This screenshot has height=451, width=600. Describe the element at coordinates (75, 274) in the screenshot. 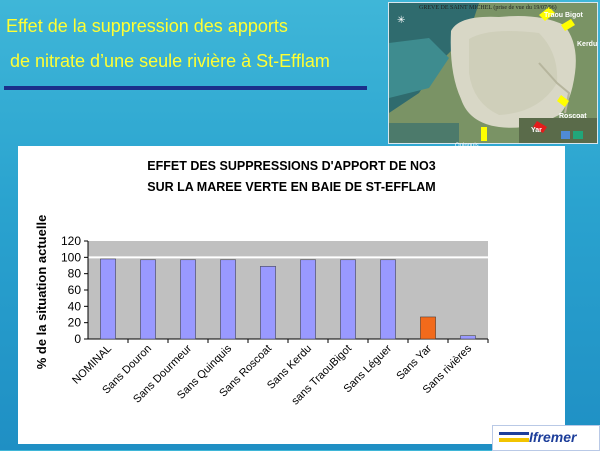

I see `y-tick-label: 80` at that location.